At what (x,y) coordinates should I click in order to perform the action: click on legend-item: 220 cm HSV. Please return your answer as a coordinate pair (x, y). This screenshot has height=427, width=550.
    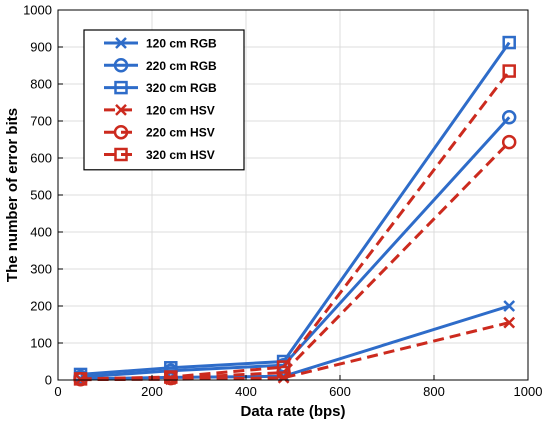
    Looking at the image, I should click on (159, 132).